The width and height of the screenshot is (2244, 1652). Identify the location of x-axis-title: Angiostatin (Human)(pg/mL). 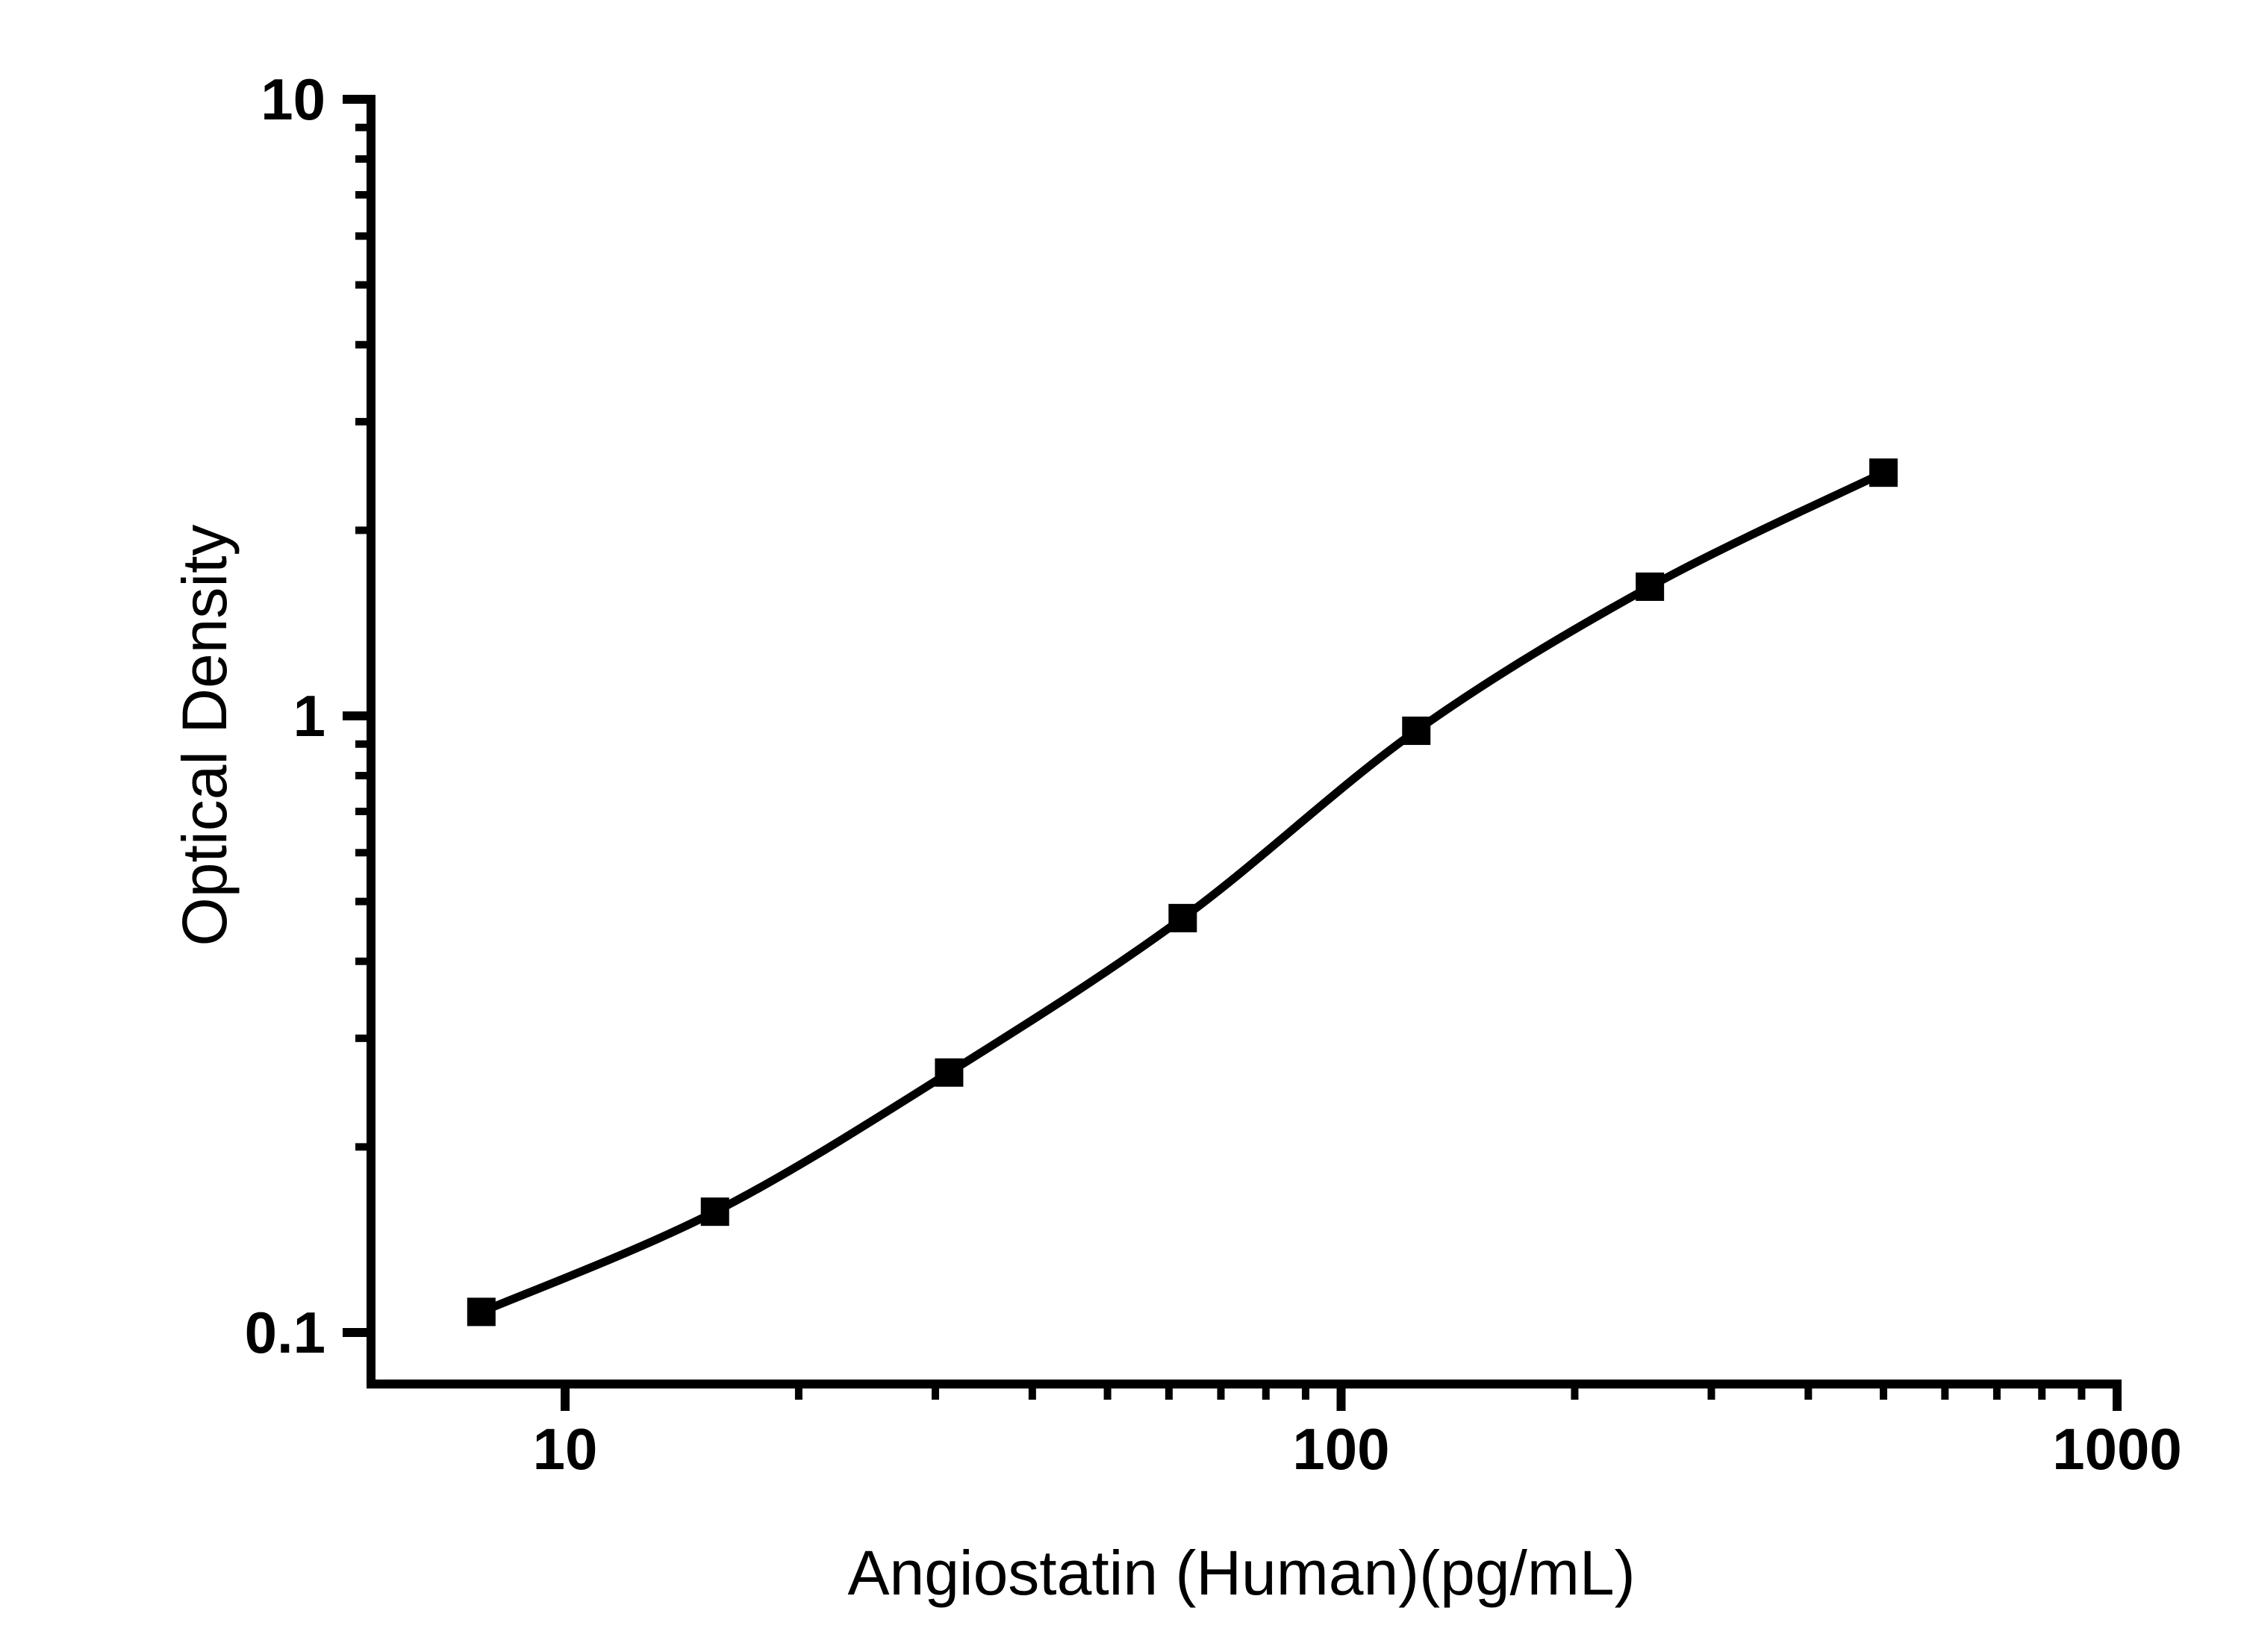
(1241, 1573).